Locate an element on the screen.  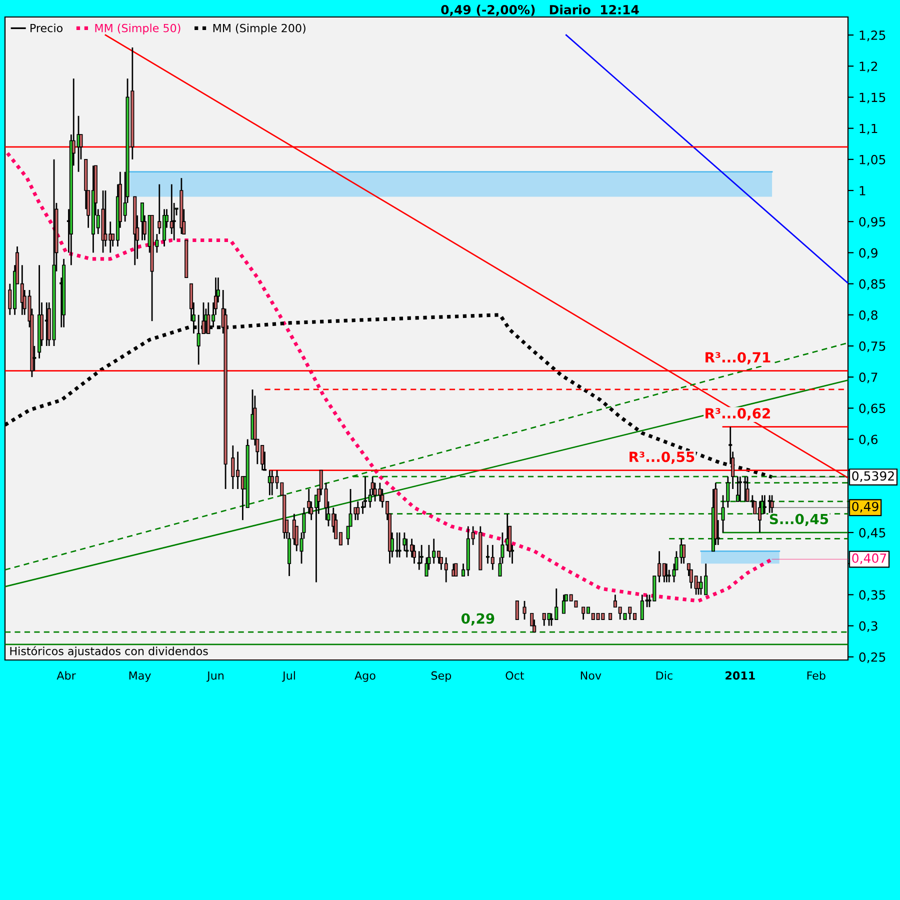
y-tick-label: 0,45 is located at coordinates (872, 533).